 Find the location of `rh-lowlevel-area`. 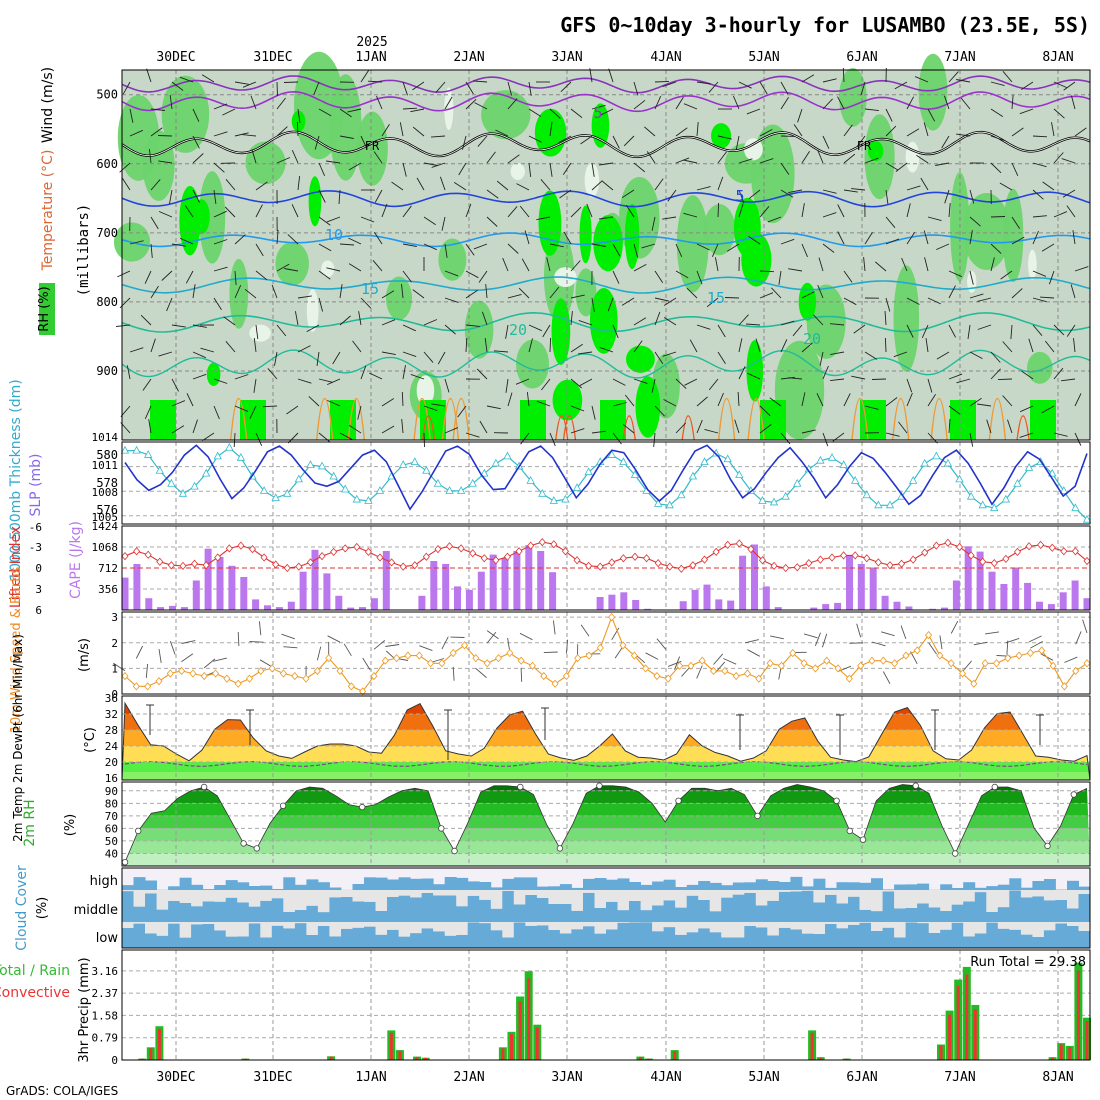

rh-lowlevel-area is located at coordinates (343, 420).